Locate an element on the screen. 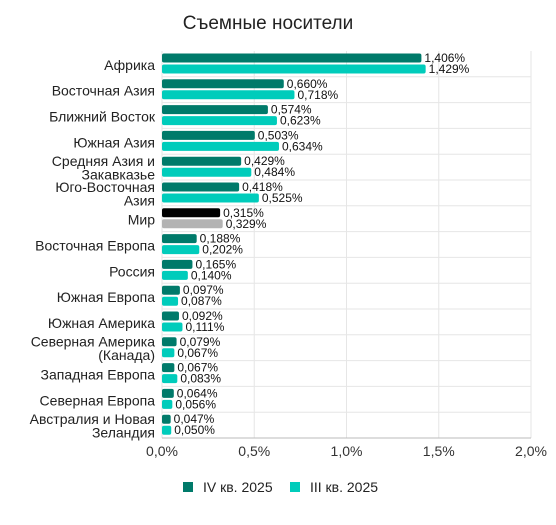  x-tick-label: 1,5% is located at coordinates (439, 451).